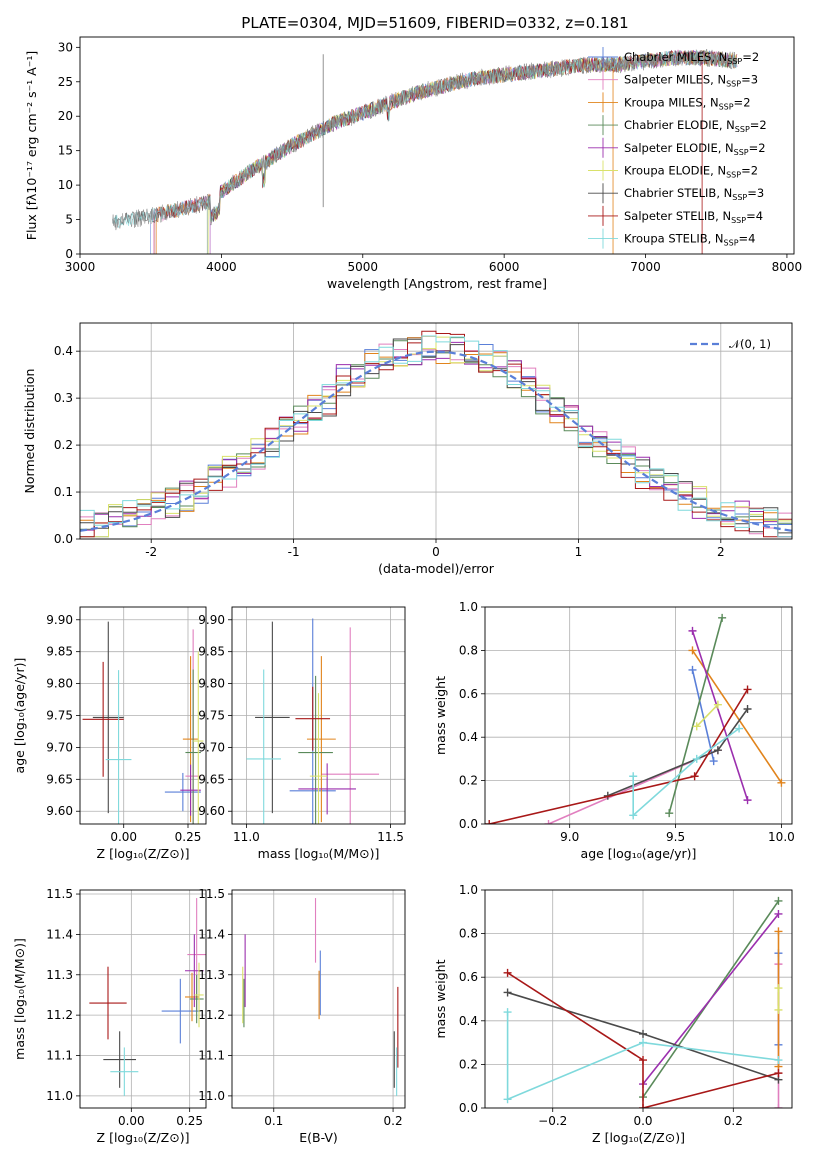  I want to click on y-tick-label: 9.70, so click(59, 747).